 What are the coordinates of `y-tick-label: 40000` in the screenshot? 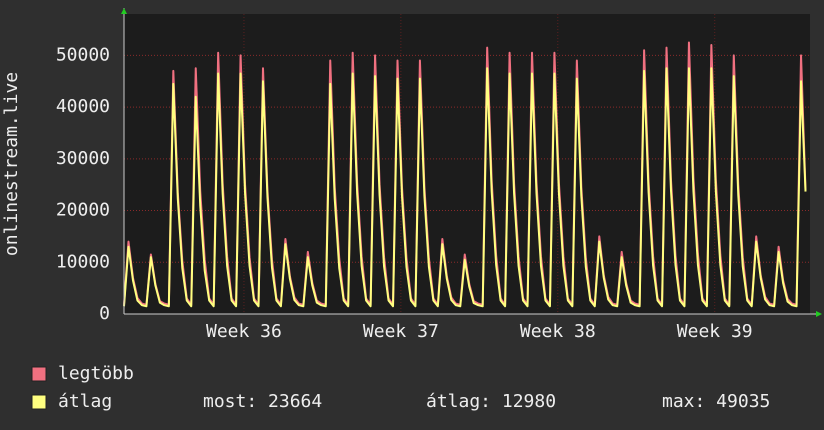 It's located at (83, 106).